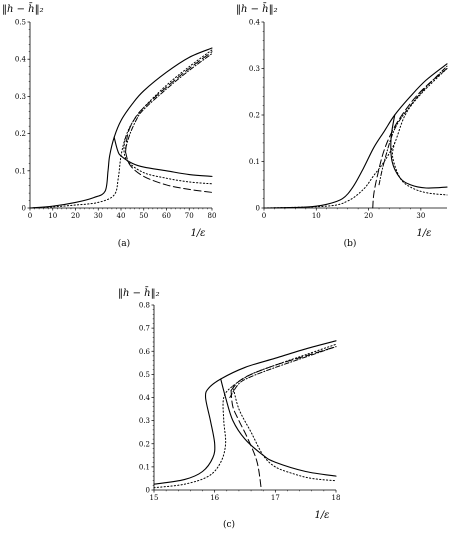  I want to click on y-tick-label-c: 0.7, so click(144, 329).